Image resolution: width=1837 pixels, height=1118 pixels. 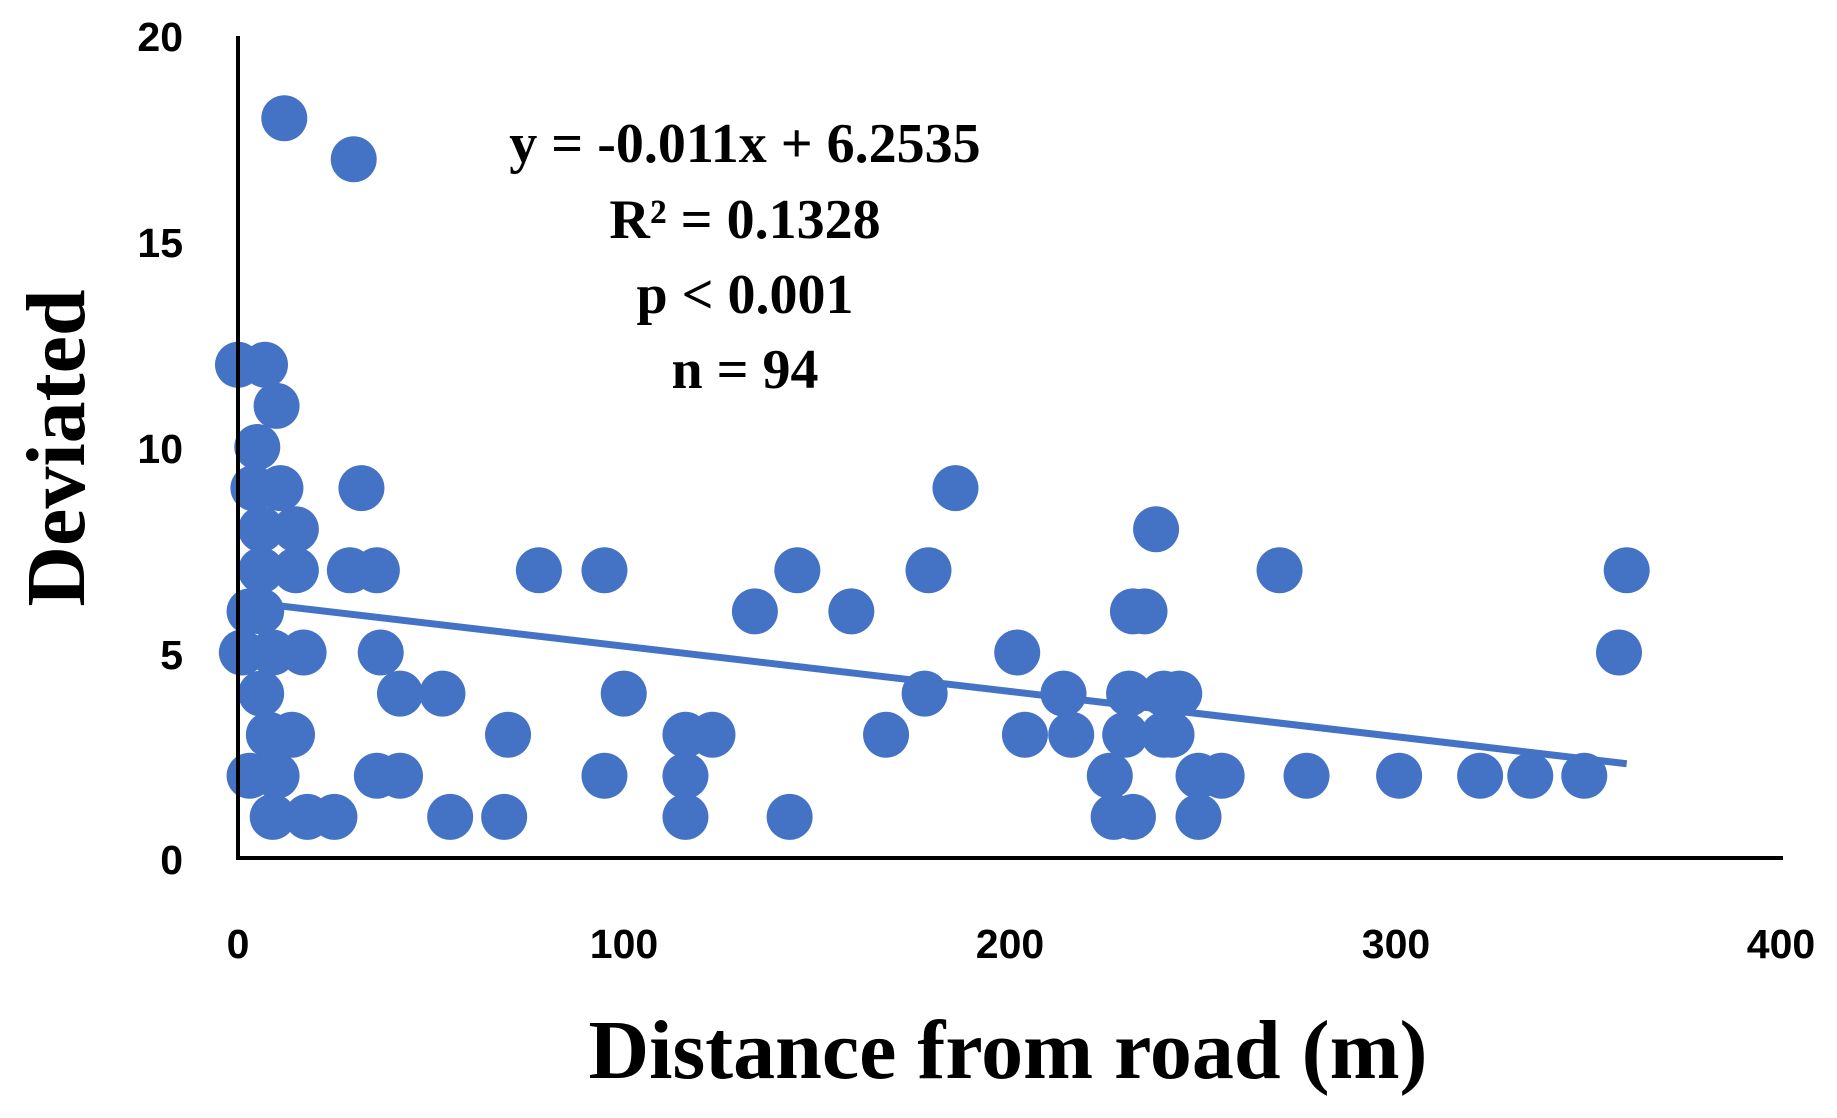 What do you see at coordinates (238, 944) in the screenshot?
I see `x-tick-label-0: 0` at bounding box center [238, 944].